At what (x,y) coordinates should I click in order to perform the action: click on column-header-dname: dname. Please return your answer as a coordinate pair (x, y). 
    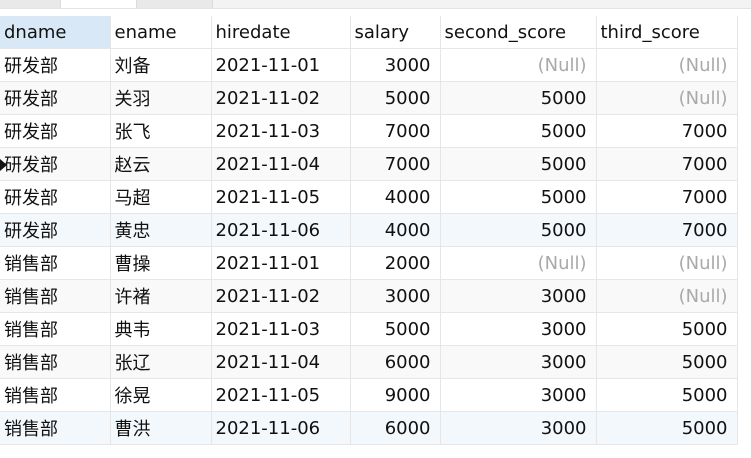
    Looking at the image, I should click on (55, 32).